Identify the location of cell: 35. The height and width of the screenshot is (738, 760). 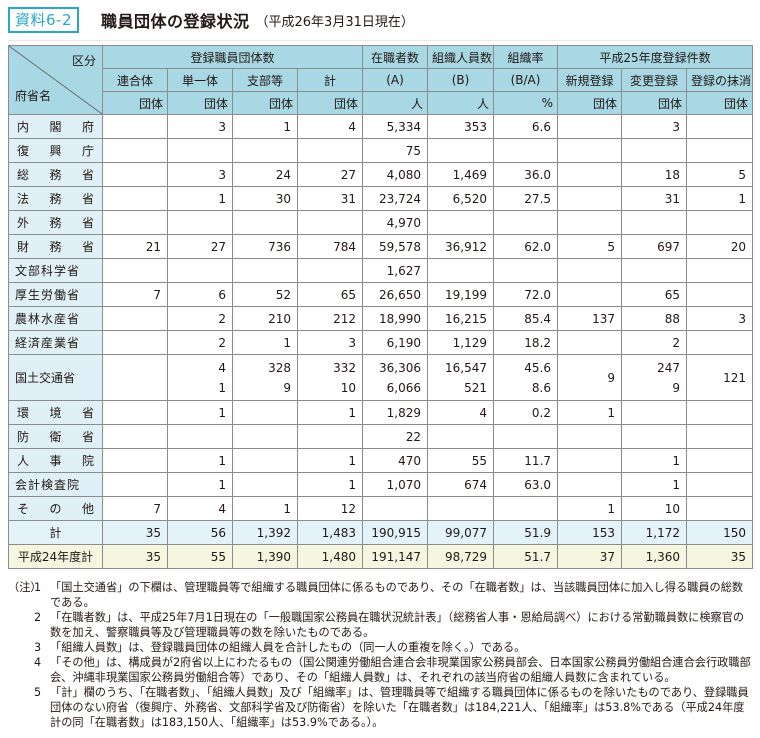
(135, 532).